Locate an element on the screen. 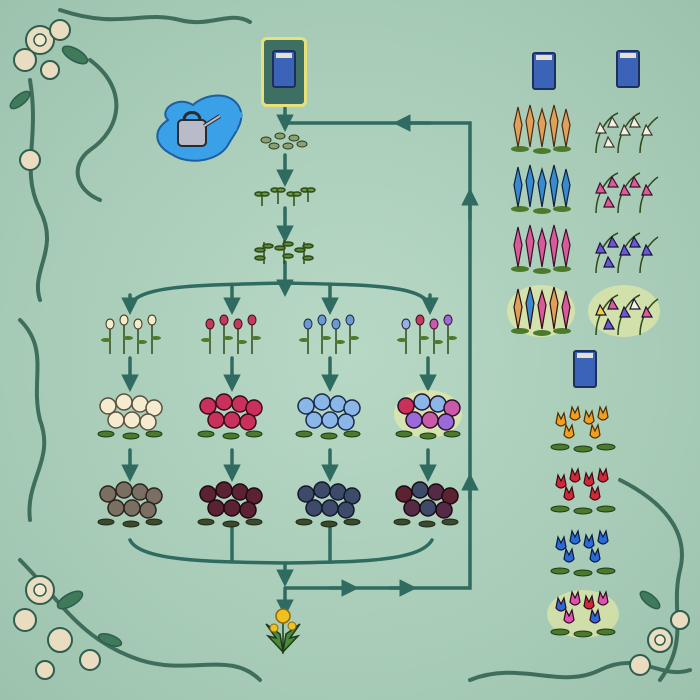 The width and height of the screenshot is (700, 700). rose-seed-packet-icon is located at coordinates (284, 69).